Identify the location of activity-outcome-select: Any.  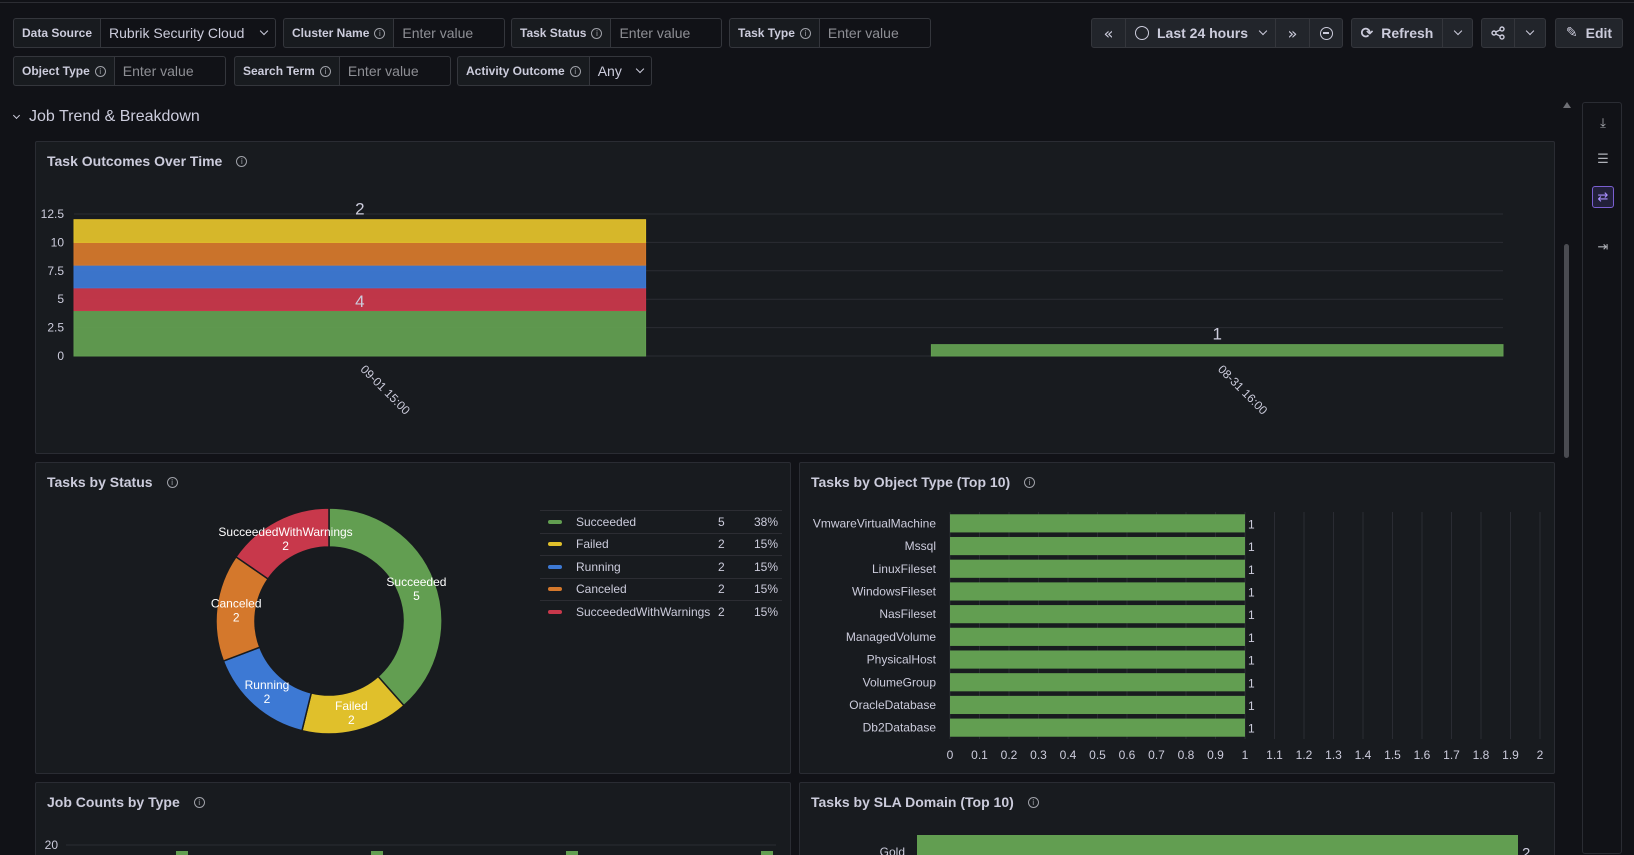
(620, 71).